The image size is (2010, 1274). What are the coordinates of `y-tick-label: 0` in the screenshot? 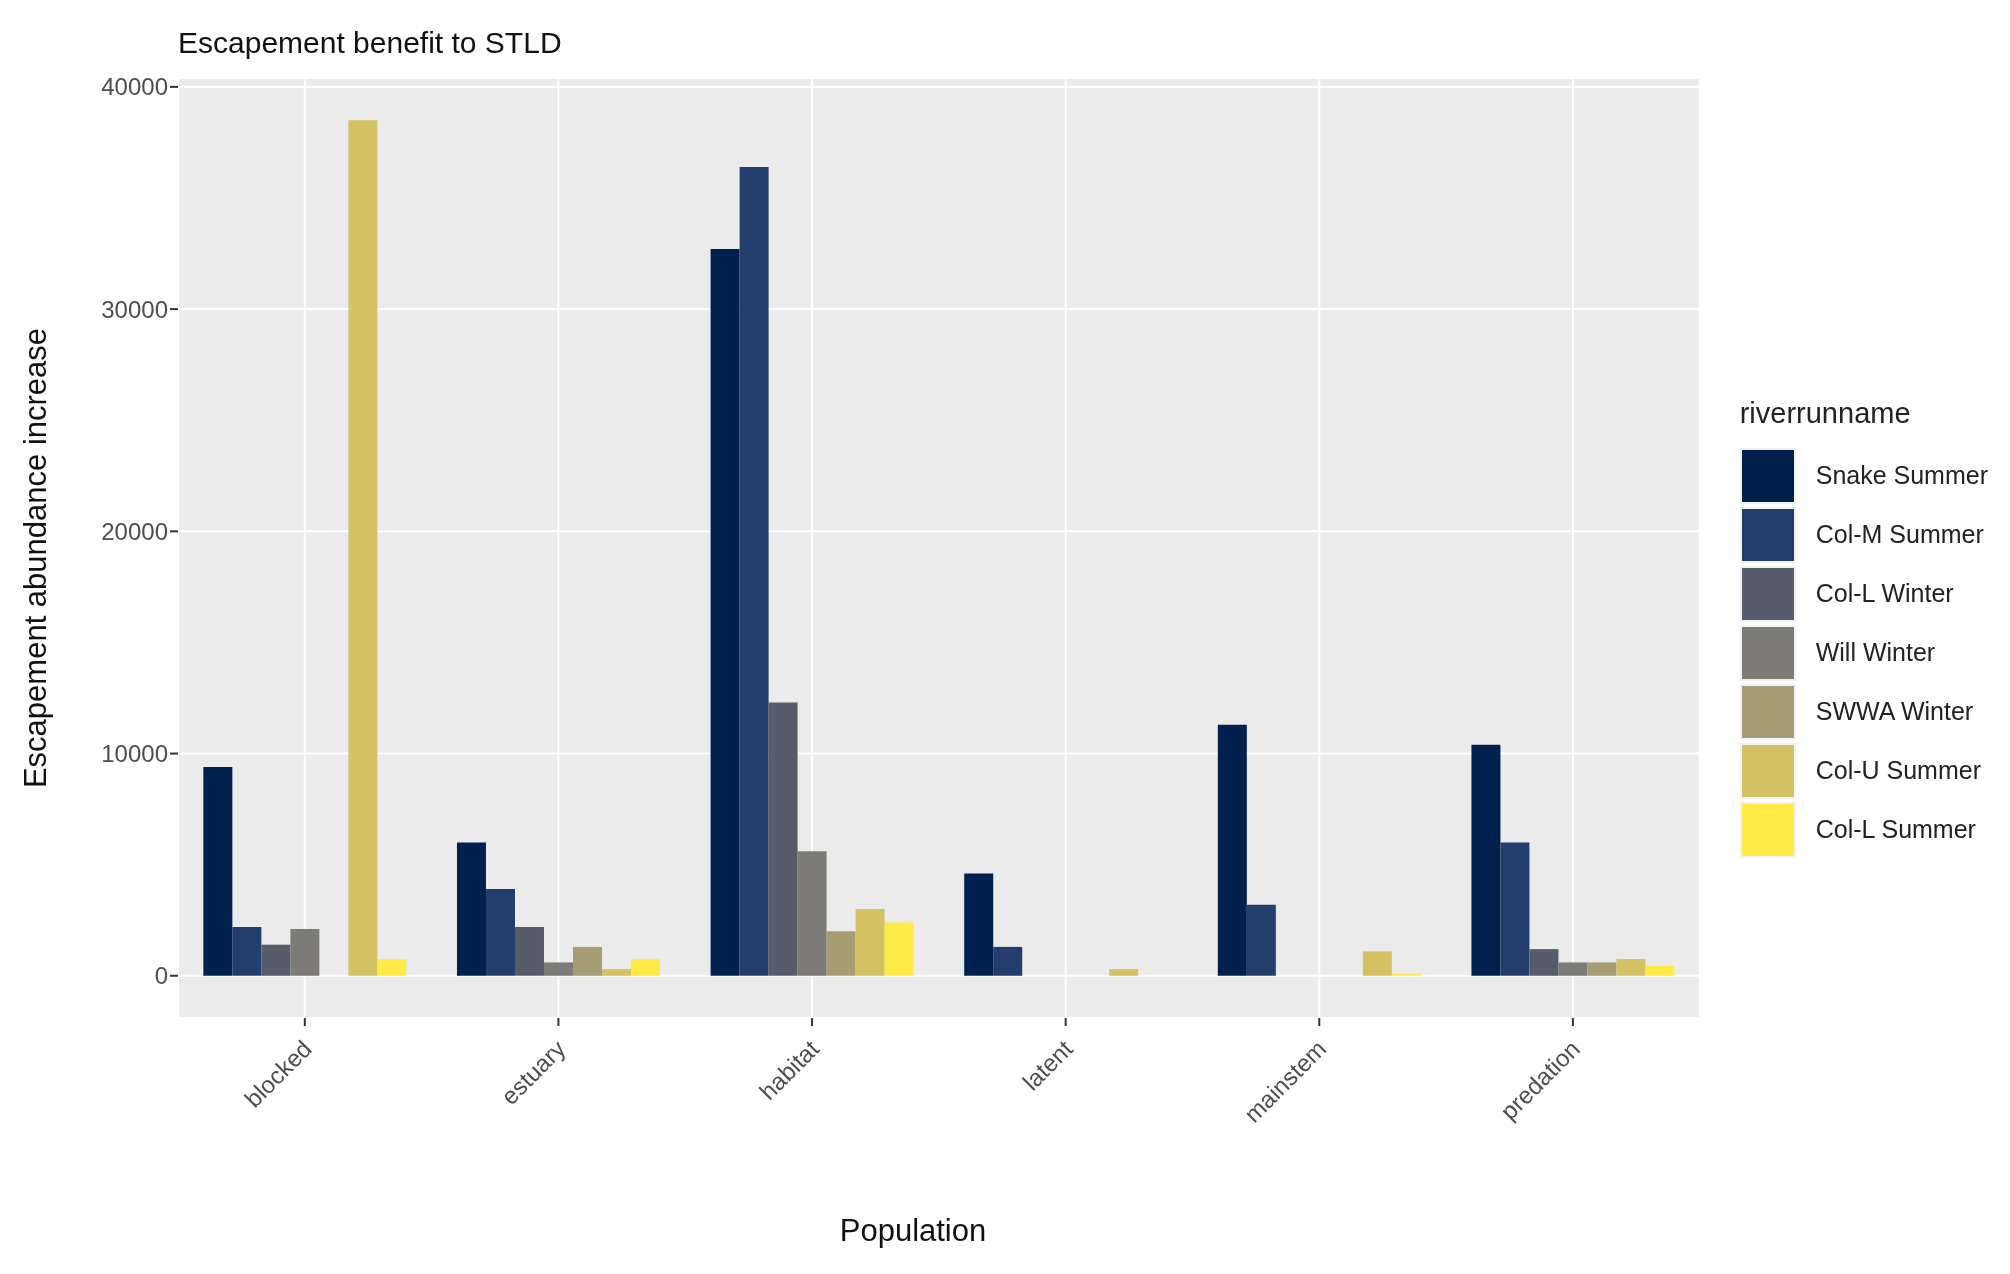 It's located at (161, 976).